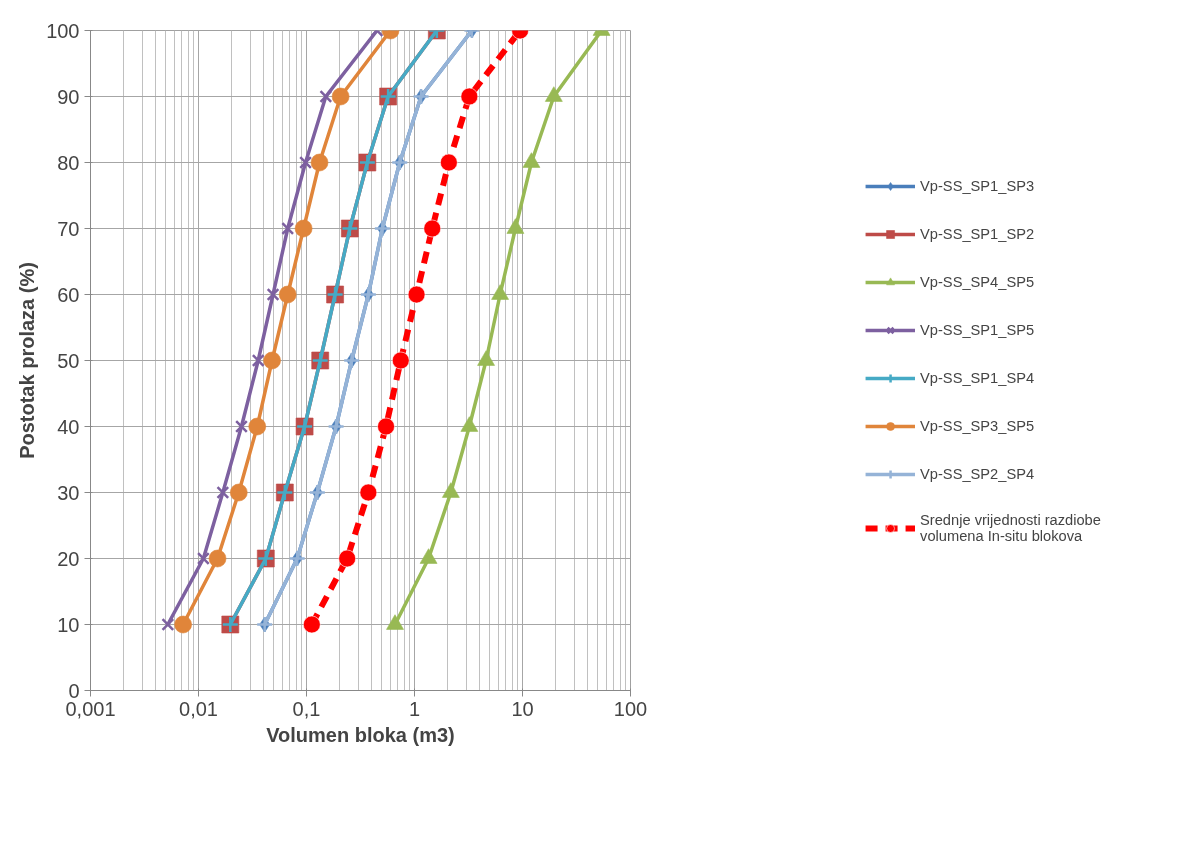  What do you see at coordinates (977, 234) in the screenshot?
I see `legend-label: Vp-SS_SP1_SP2` at bounding box center [977, 234].